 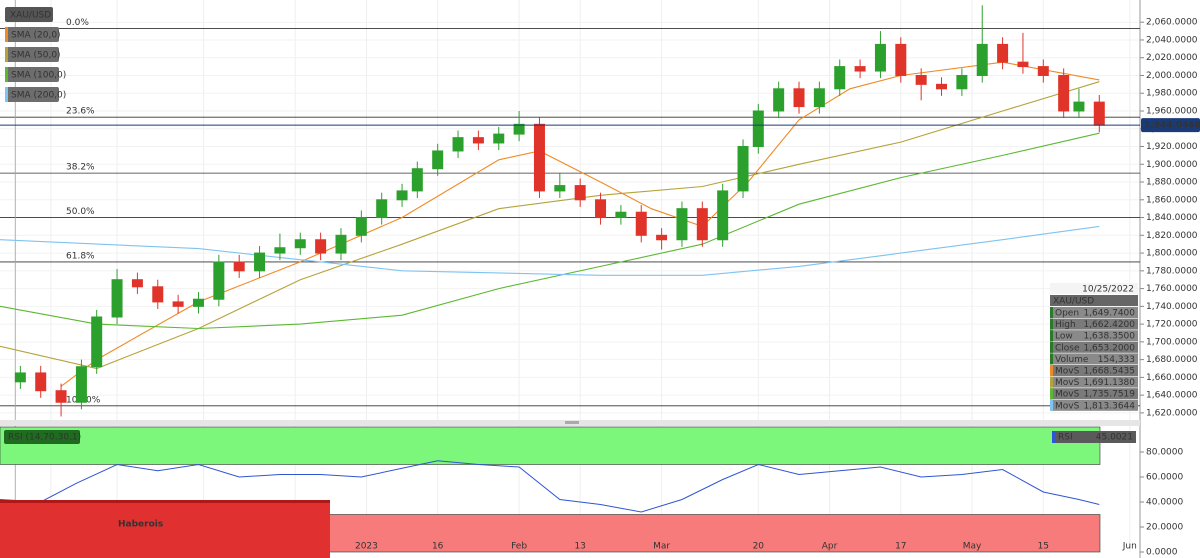 What do you see at coordinates (1065, 325) in the screenshot?
I see `info-row-name: High` at bounding box center [1065, 325].